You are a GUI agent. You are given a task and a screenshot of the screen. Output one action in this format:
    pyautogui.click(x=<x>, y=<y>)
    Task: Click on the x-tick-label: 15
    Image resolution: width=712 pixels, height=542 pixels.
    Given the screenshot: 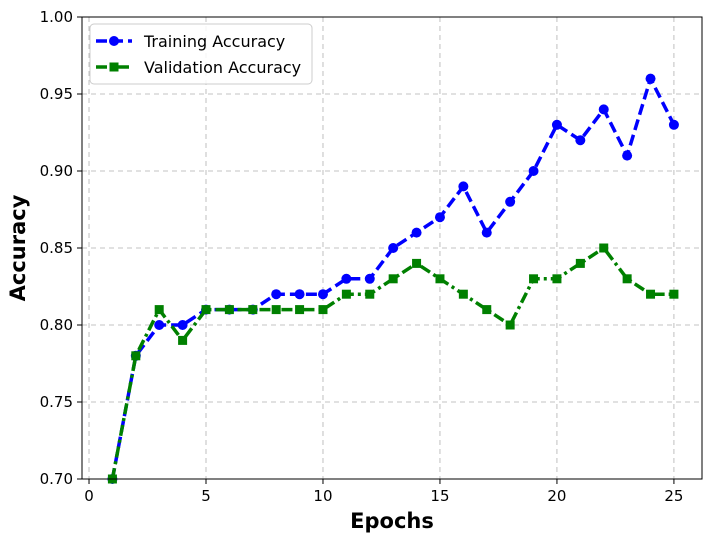 What is the action you would take?
    pyautogui.click(x=439, y=496)
    